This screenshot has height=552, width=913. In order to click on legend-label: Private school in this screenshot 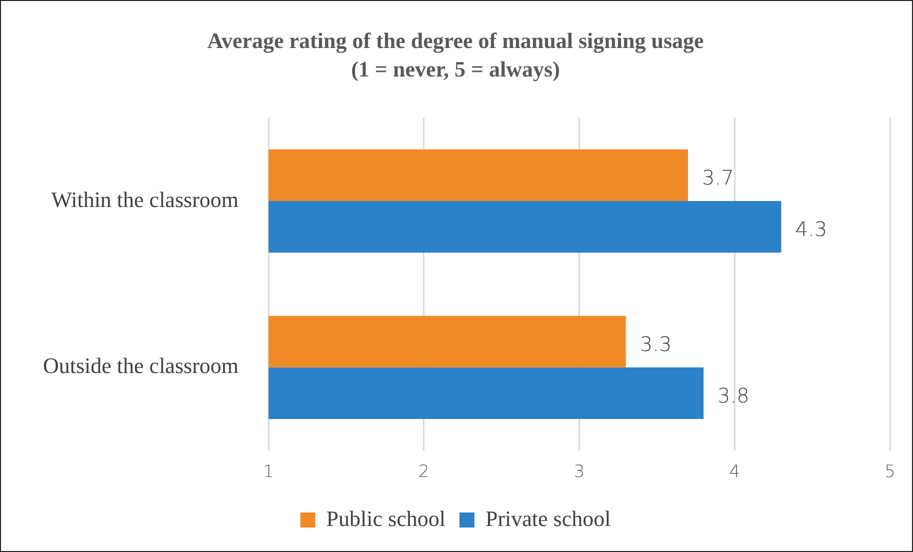, I will do `click(548, 518)`.